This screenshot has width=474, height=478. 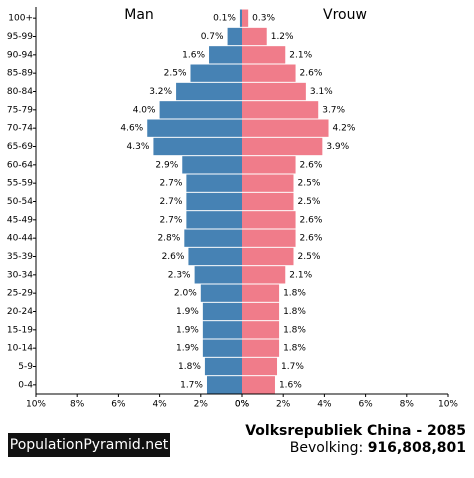 I want to click on population-value: 916,808,801, so click(x=417, y=448).